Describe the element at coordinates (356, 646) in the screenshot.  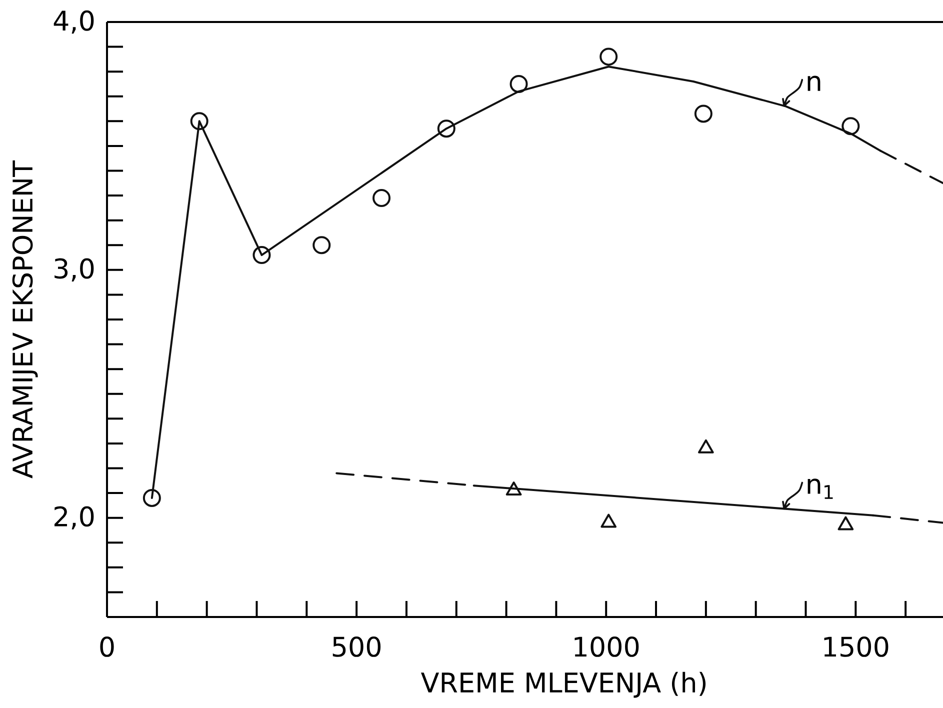
I see `x-tick-label: 500` at that location.